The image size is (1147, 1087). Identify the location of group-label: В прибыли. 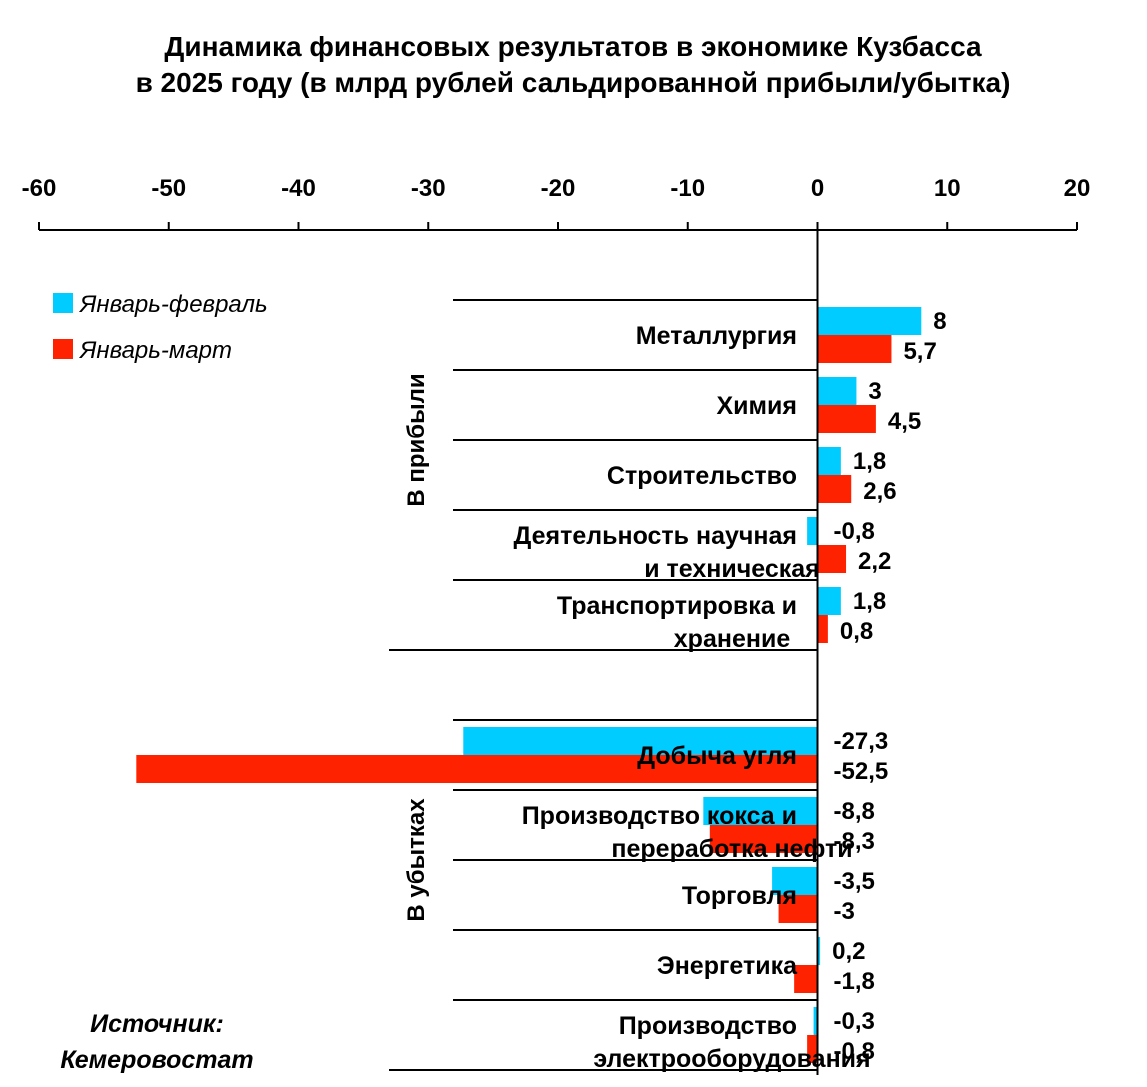
(416, 439).